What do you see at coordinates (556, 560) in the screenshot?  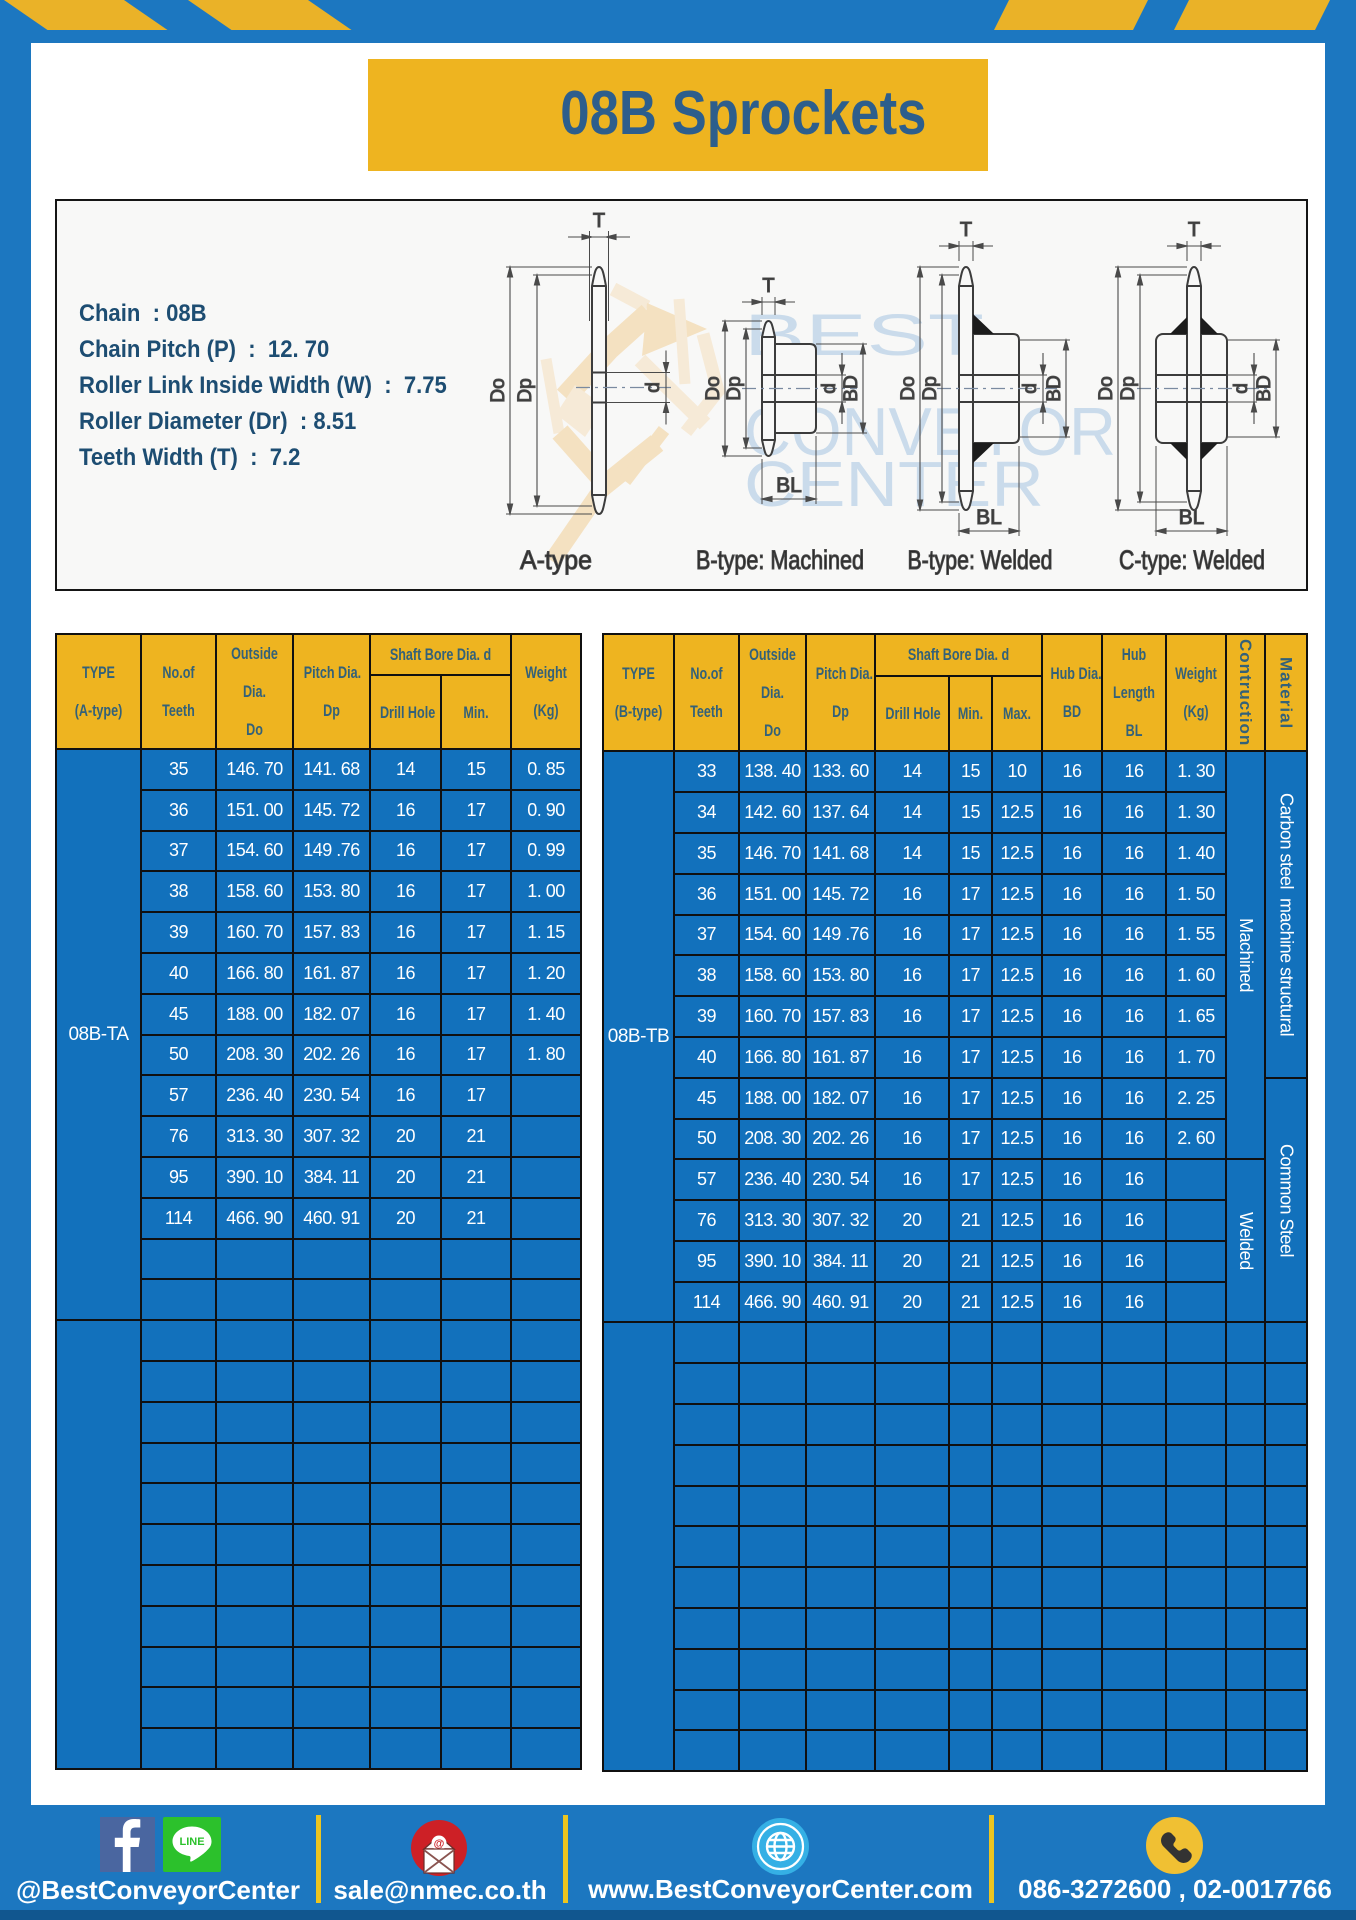 I see `svg-text: A-type` at bounding box center [556, 560].